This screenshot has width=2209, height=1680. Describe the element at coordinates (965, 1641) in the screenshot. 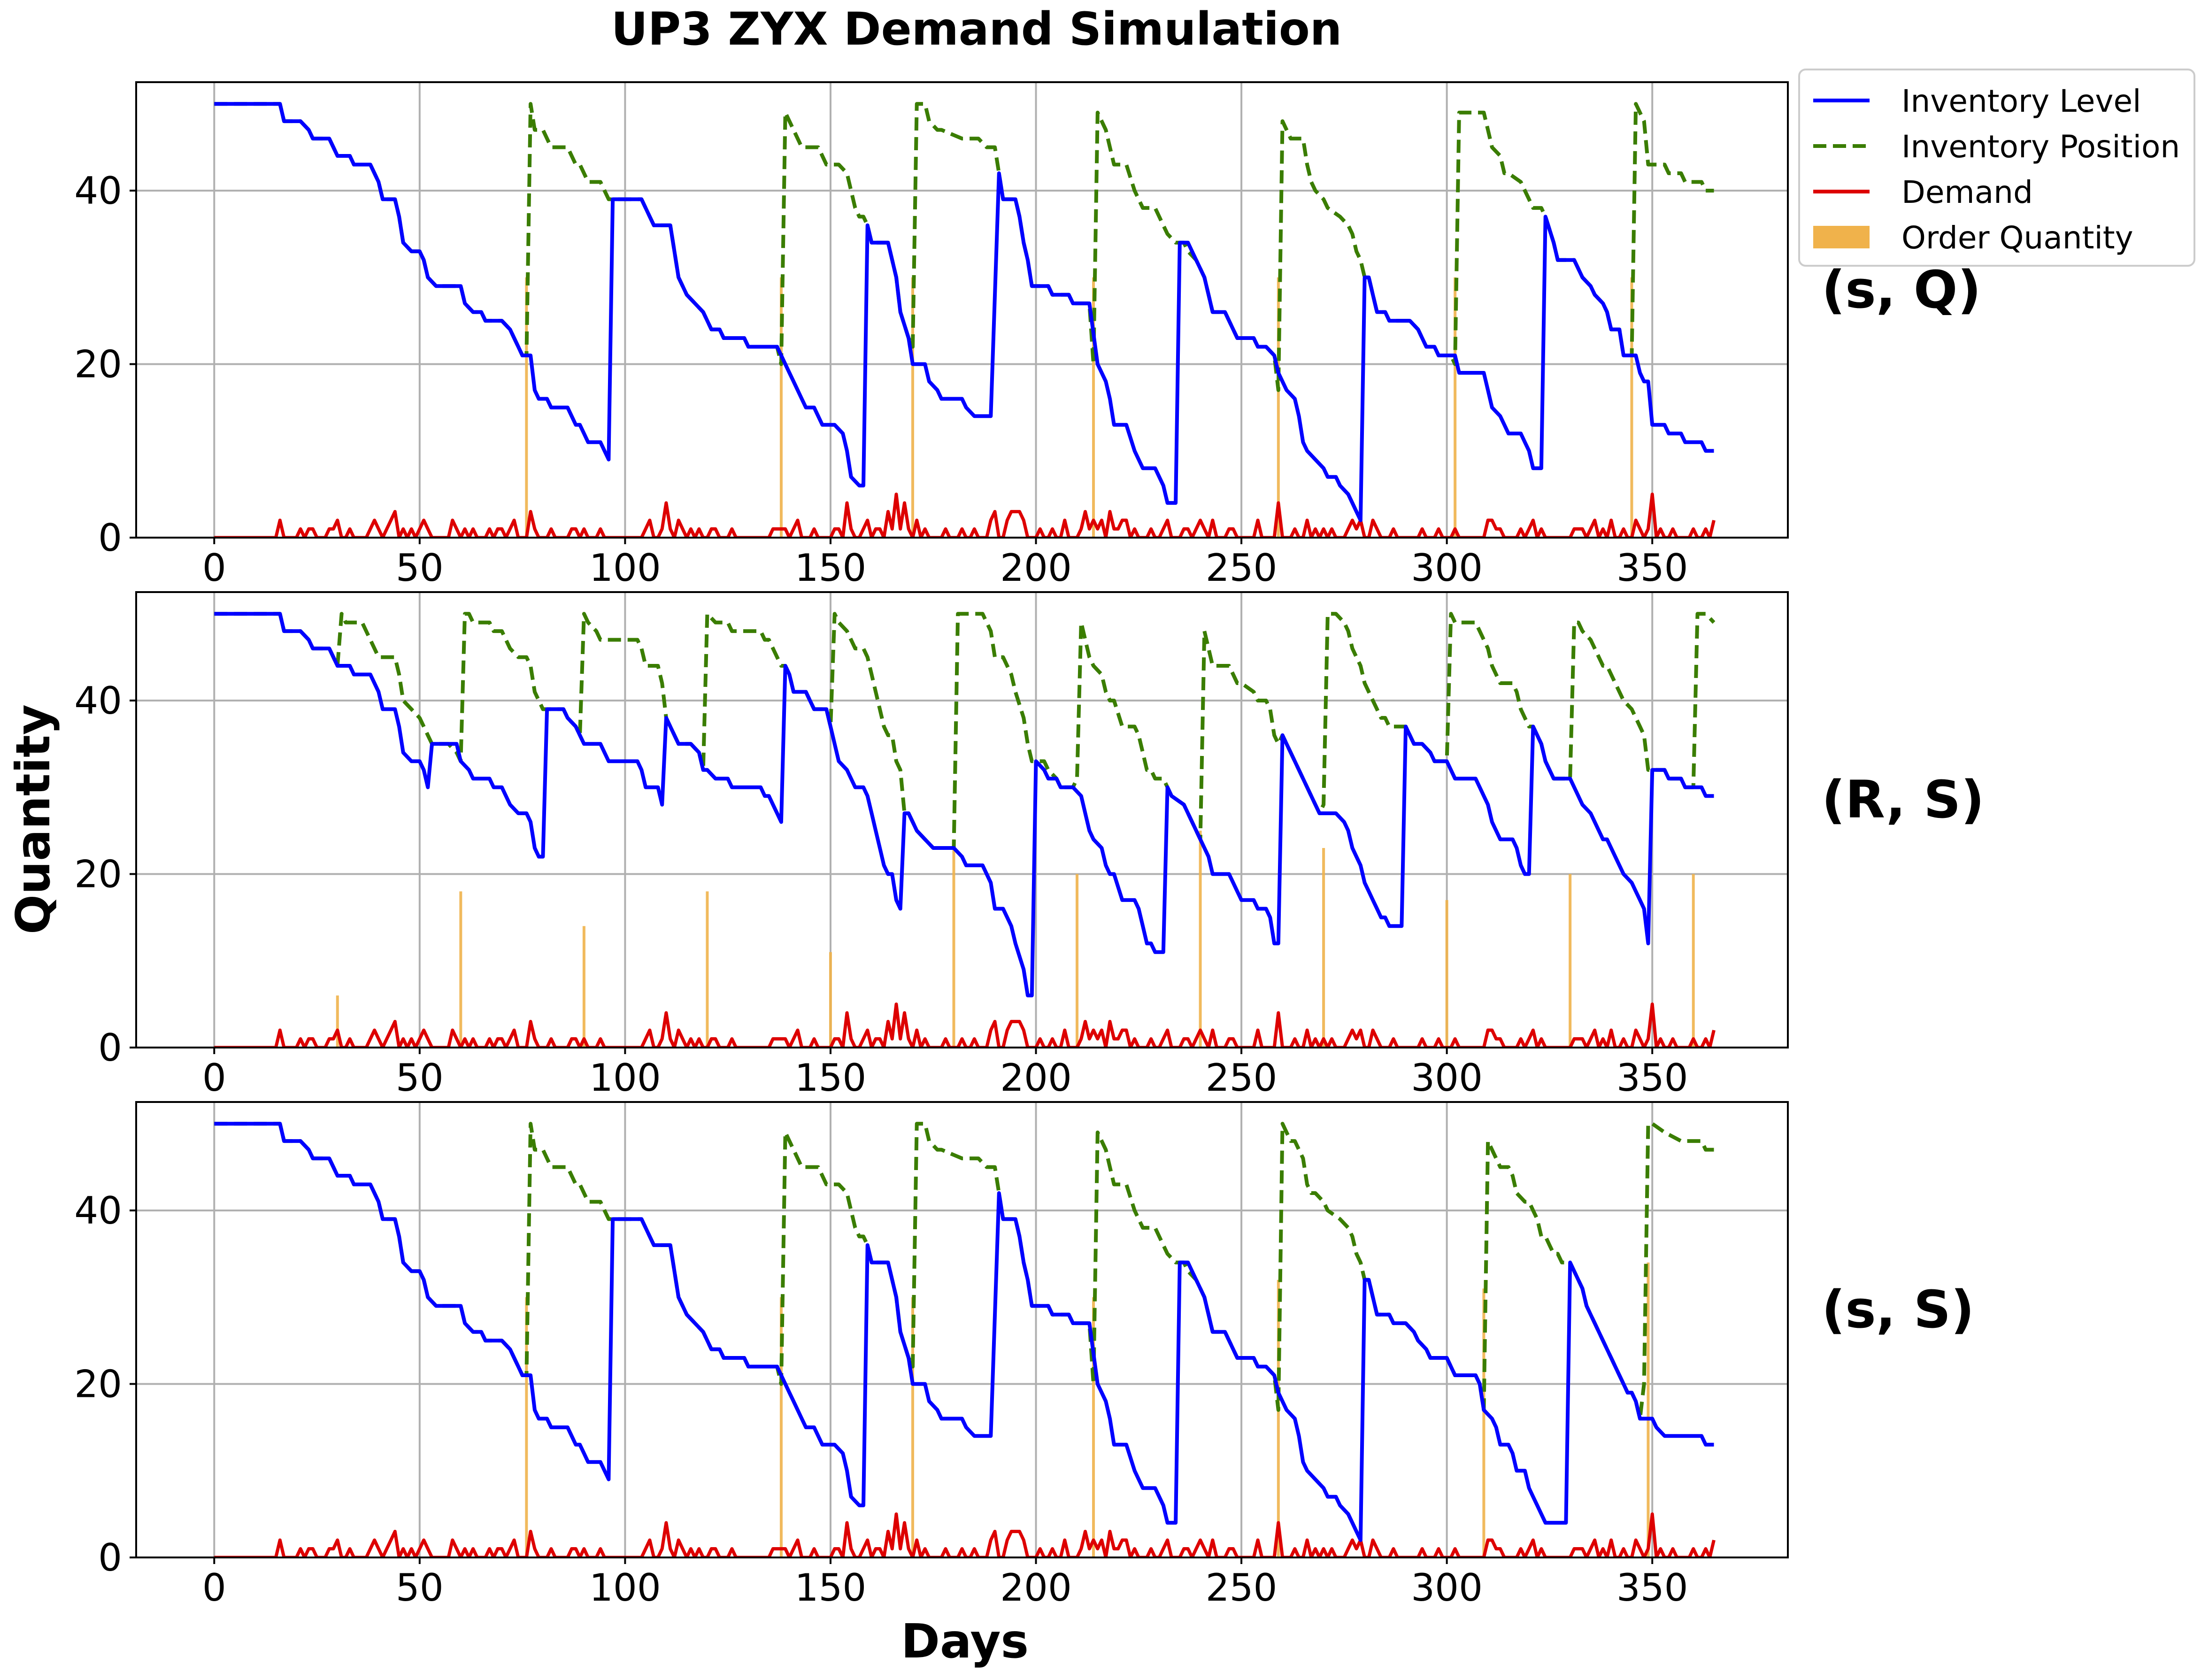

I see `x-axis-label: Days` at that location.